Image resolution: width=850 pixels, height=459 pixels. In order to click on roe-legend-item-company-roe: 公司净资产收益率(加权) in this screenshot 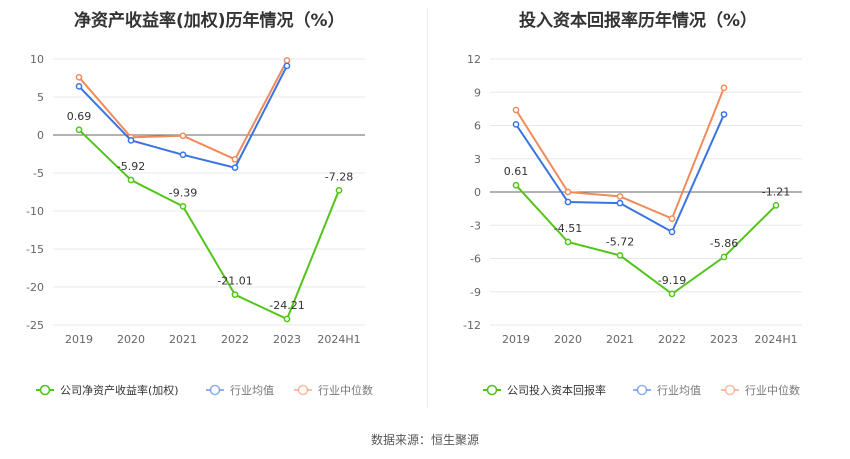, I will do `click(107, 390)`.